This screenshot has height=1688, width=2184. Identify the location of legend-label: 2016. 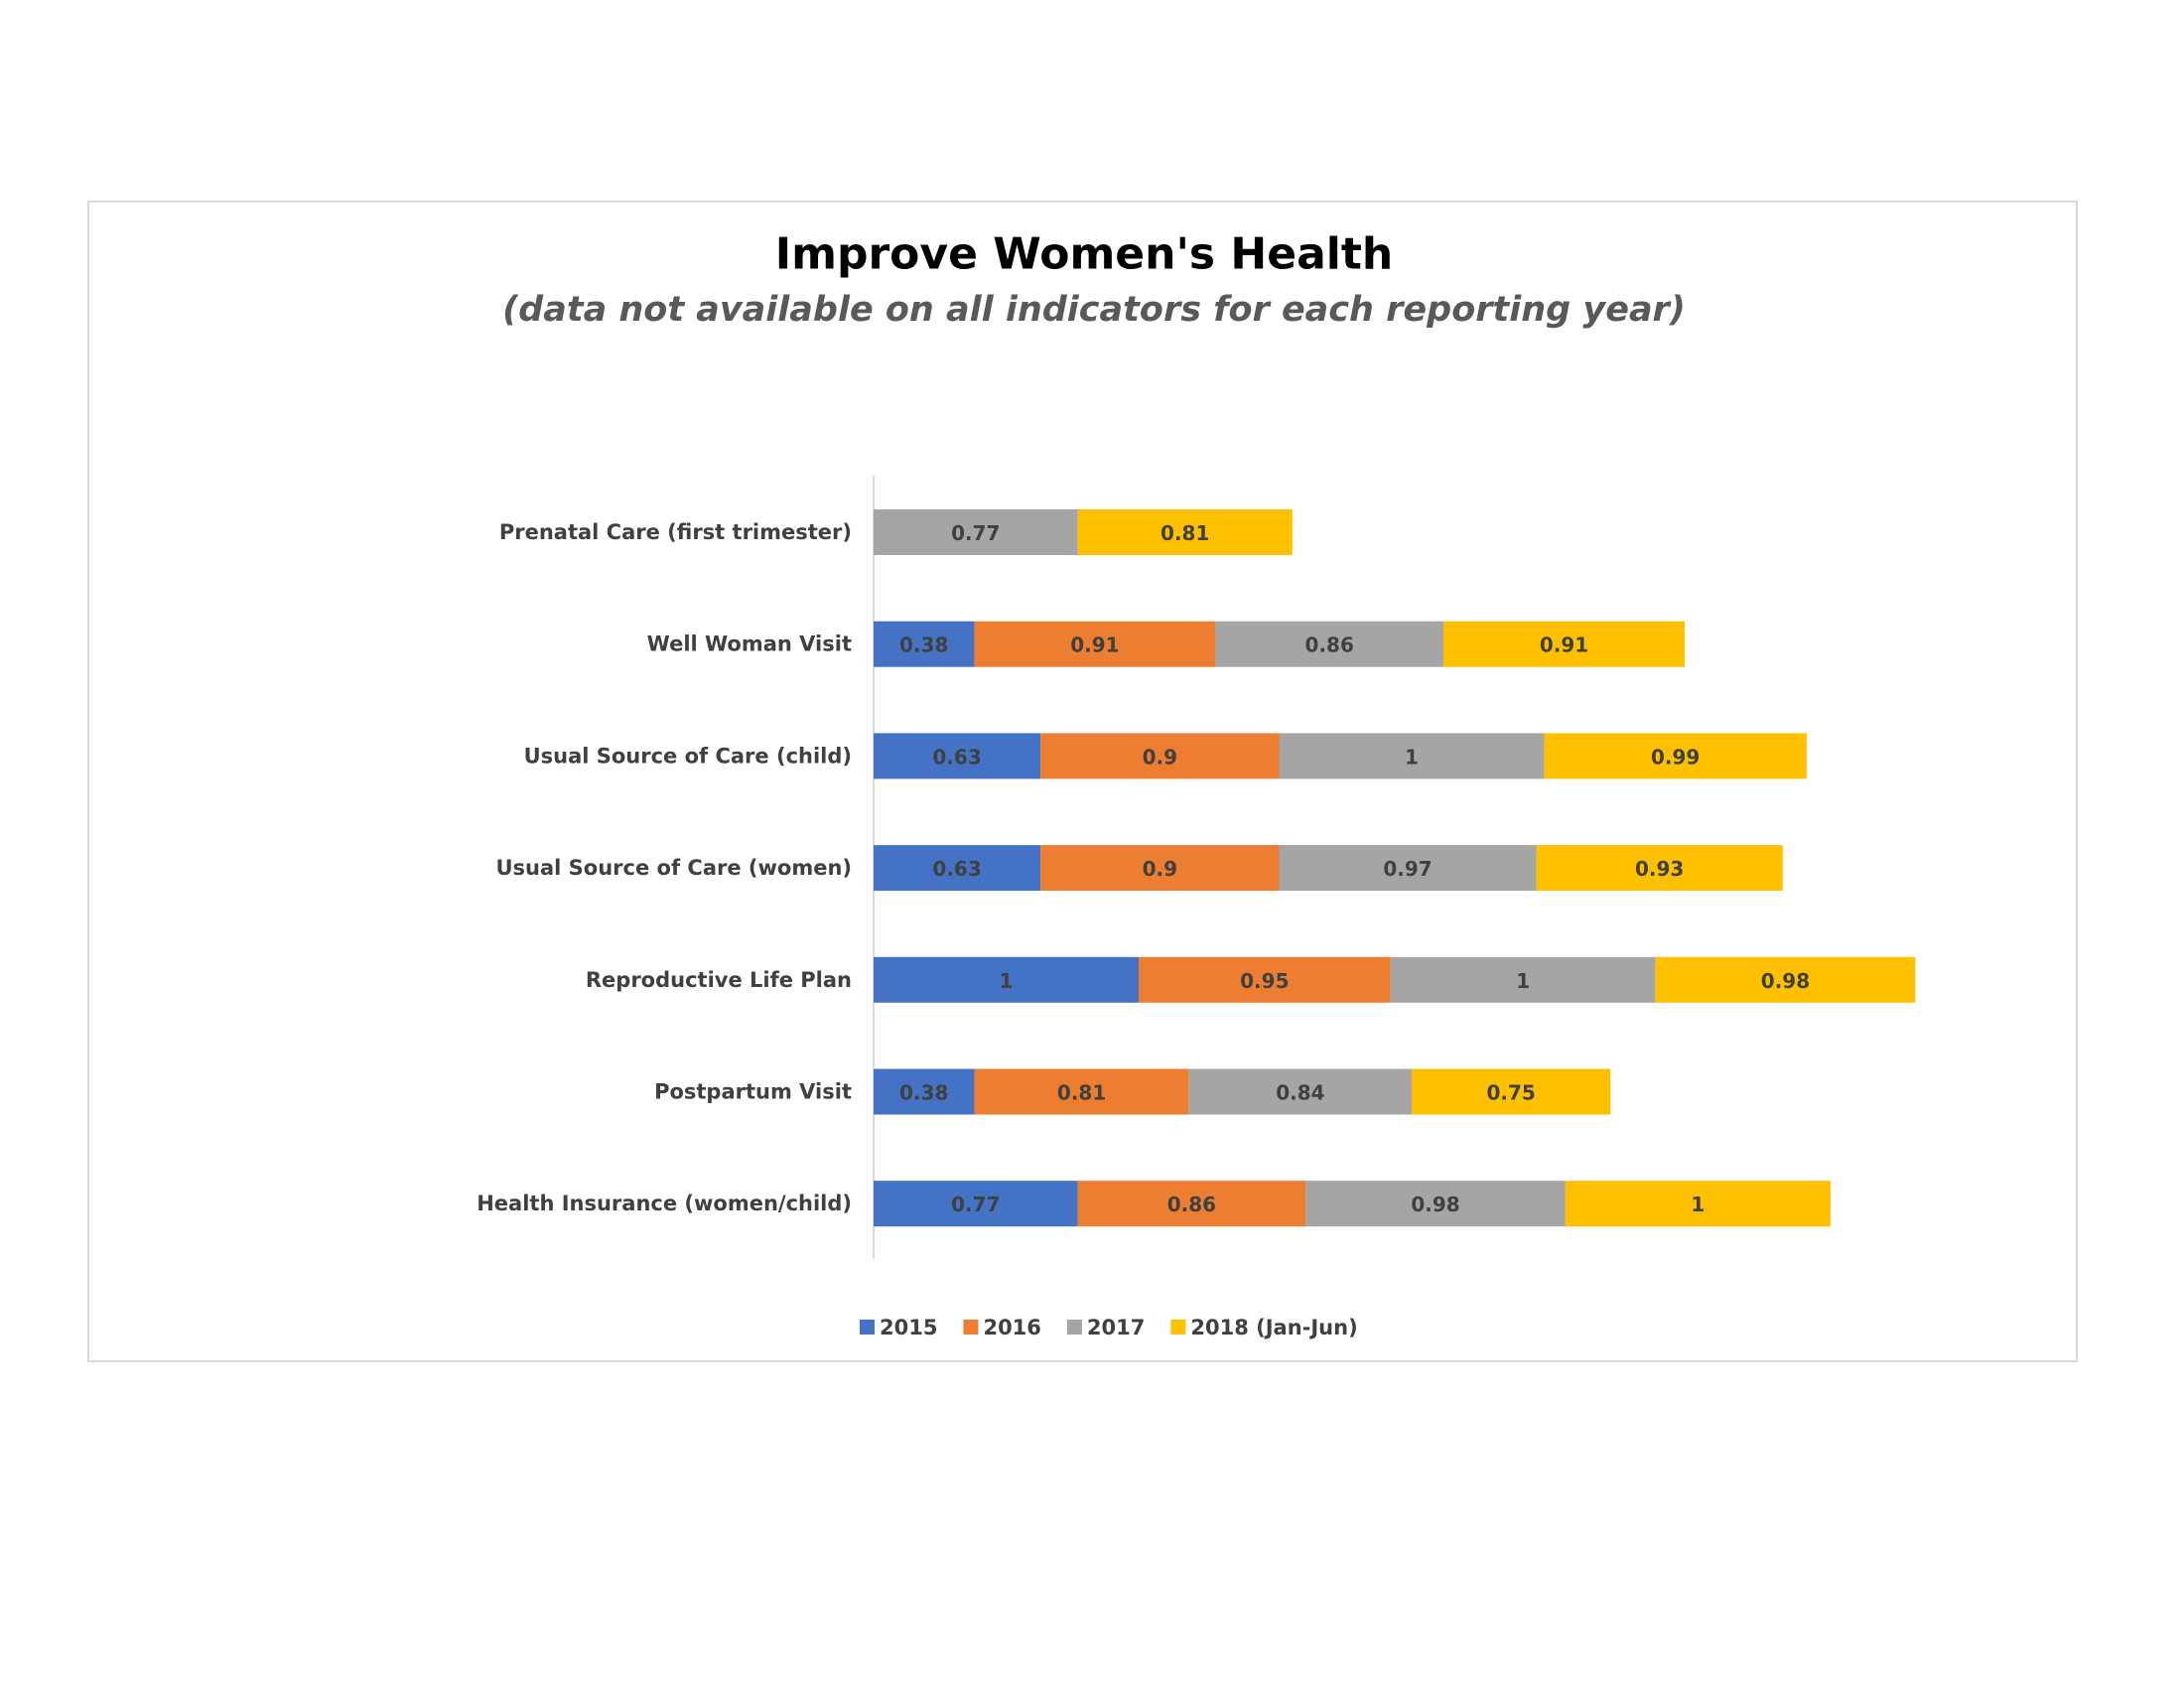
(1011, 1327).